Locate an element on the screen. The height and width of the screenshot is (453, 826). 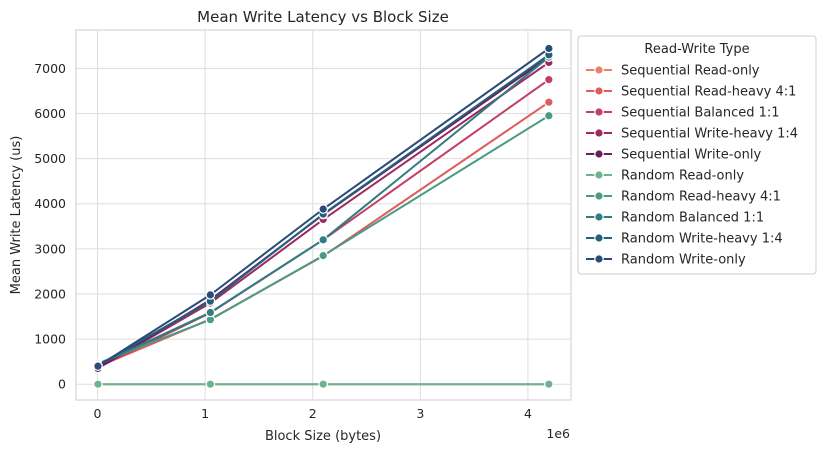
legend-item: Sequential Read-only is located at coordinates (673, 71).